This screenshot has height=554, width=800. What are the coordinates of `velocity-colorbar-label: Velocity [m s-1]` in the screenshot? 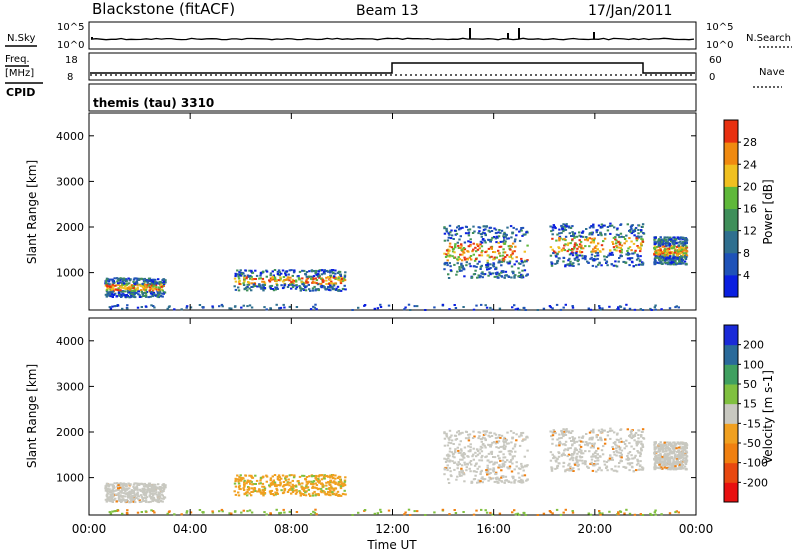 It's located at (768, 417).